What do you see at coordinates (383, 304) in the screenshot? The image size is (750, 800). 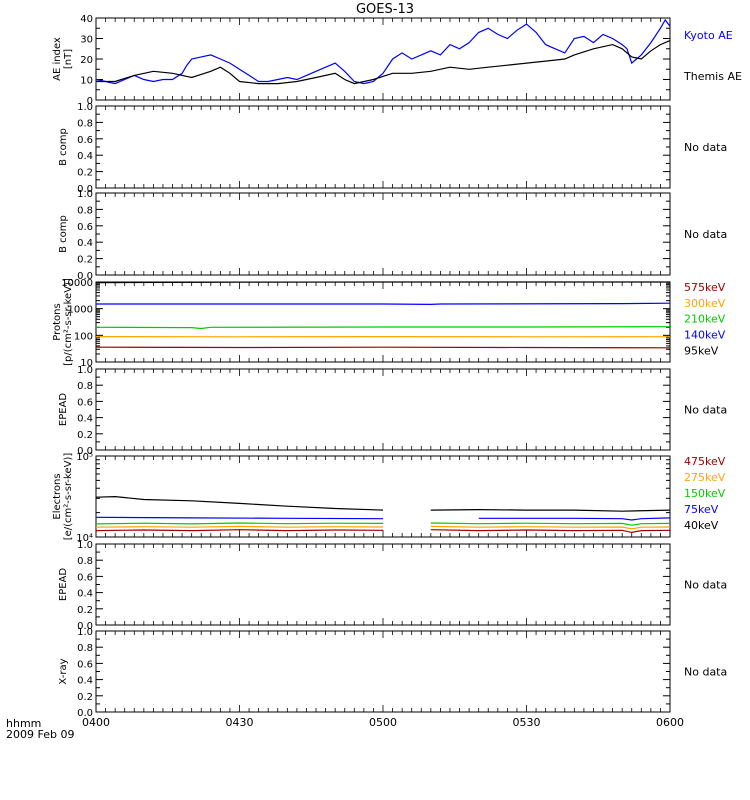 I see `series-line-140kev` at bounding box center [383, 304].